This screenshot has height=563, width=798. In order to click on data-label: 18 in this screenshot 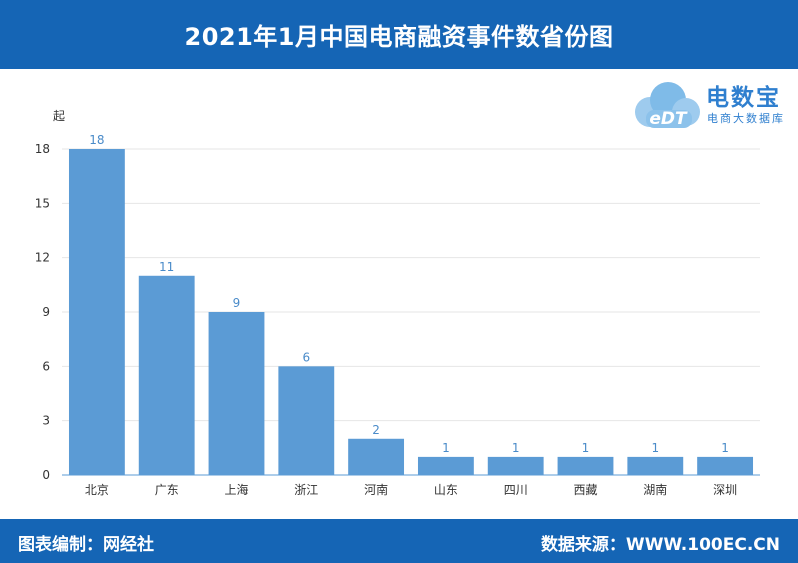, I will do `click(96, 140)`.